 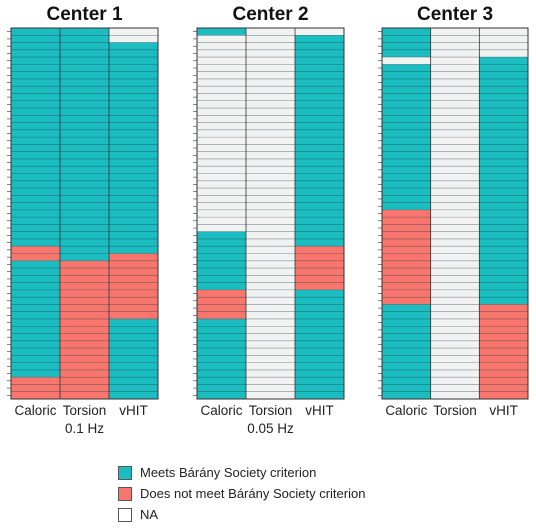 I want to click on legend-item-notmeets: Does not meet Bárány Society criterion, so click(x=241, y=493).